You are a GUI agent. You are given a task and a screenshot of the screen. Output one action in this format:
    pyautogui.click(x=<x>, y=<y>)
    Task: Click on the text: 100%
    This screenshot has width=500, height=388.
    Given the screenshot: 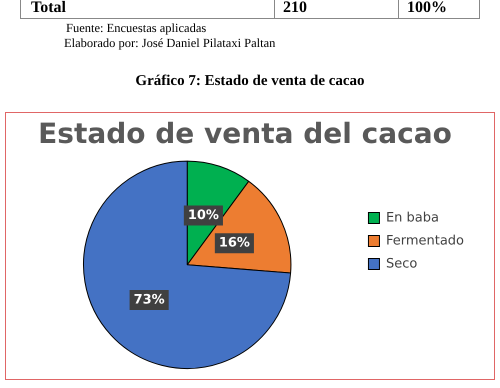 What is the action you would take?
    pyautogui.click(x=438, y=9)
    